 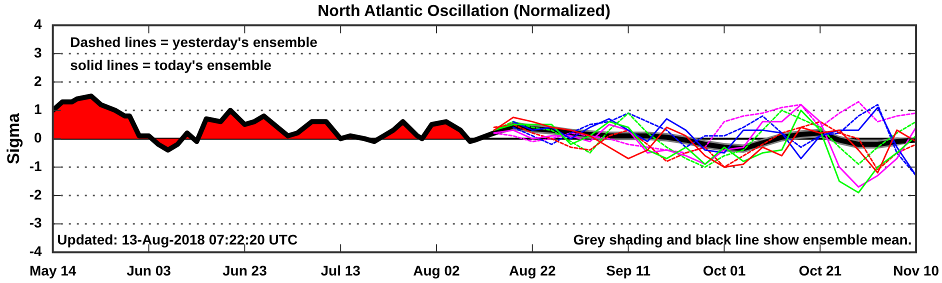 I want to click on annotation: solid lines = today's ensemble, so click(x=171, y=64).